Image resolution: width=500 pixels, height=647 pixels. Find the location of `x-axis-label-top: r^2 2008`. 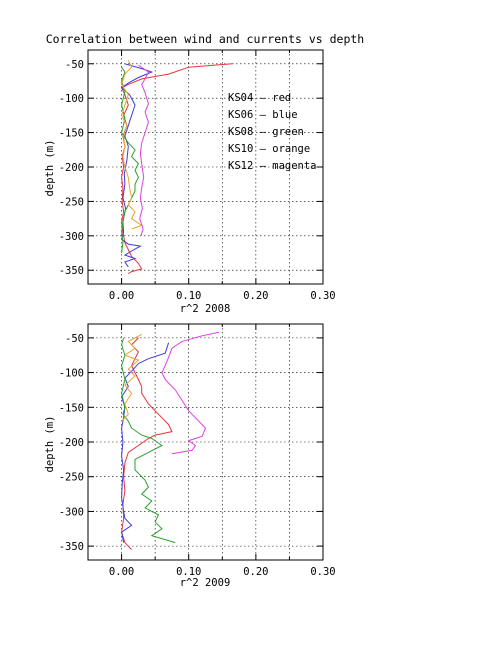

x-axis-label-top: r^2 2008 is located at coordinates (205, 309).